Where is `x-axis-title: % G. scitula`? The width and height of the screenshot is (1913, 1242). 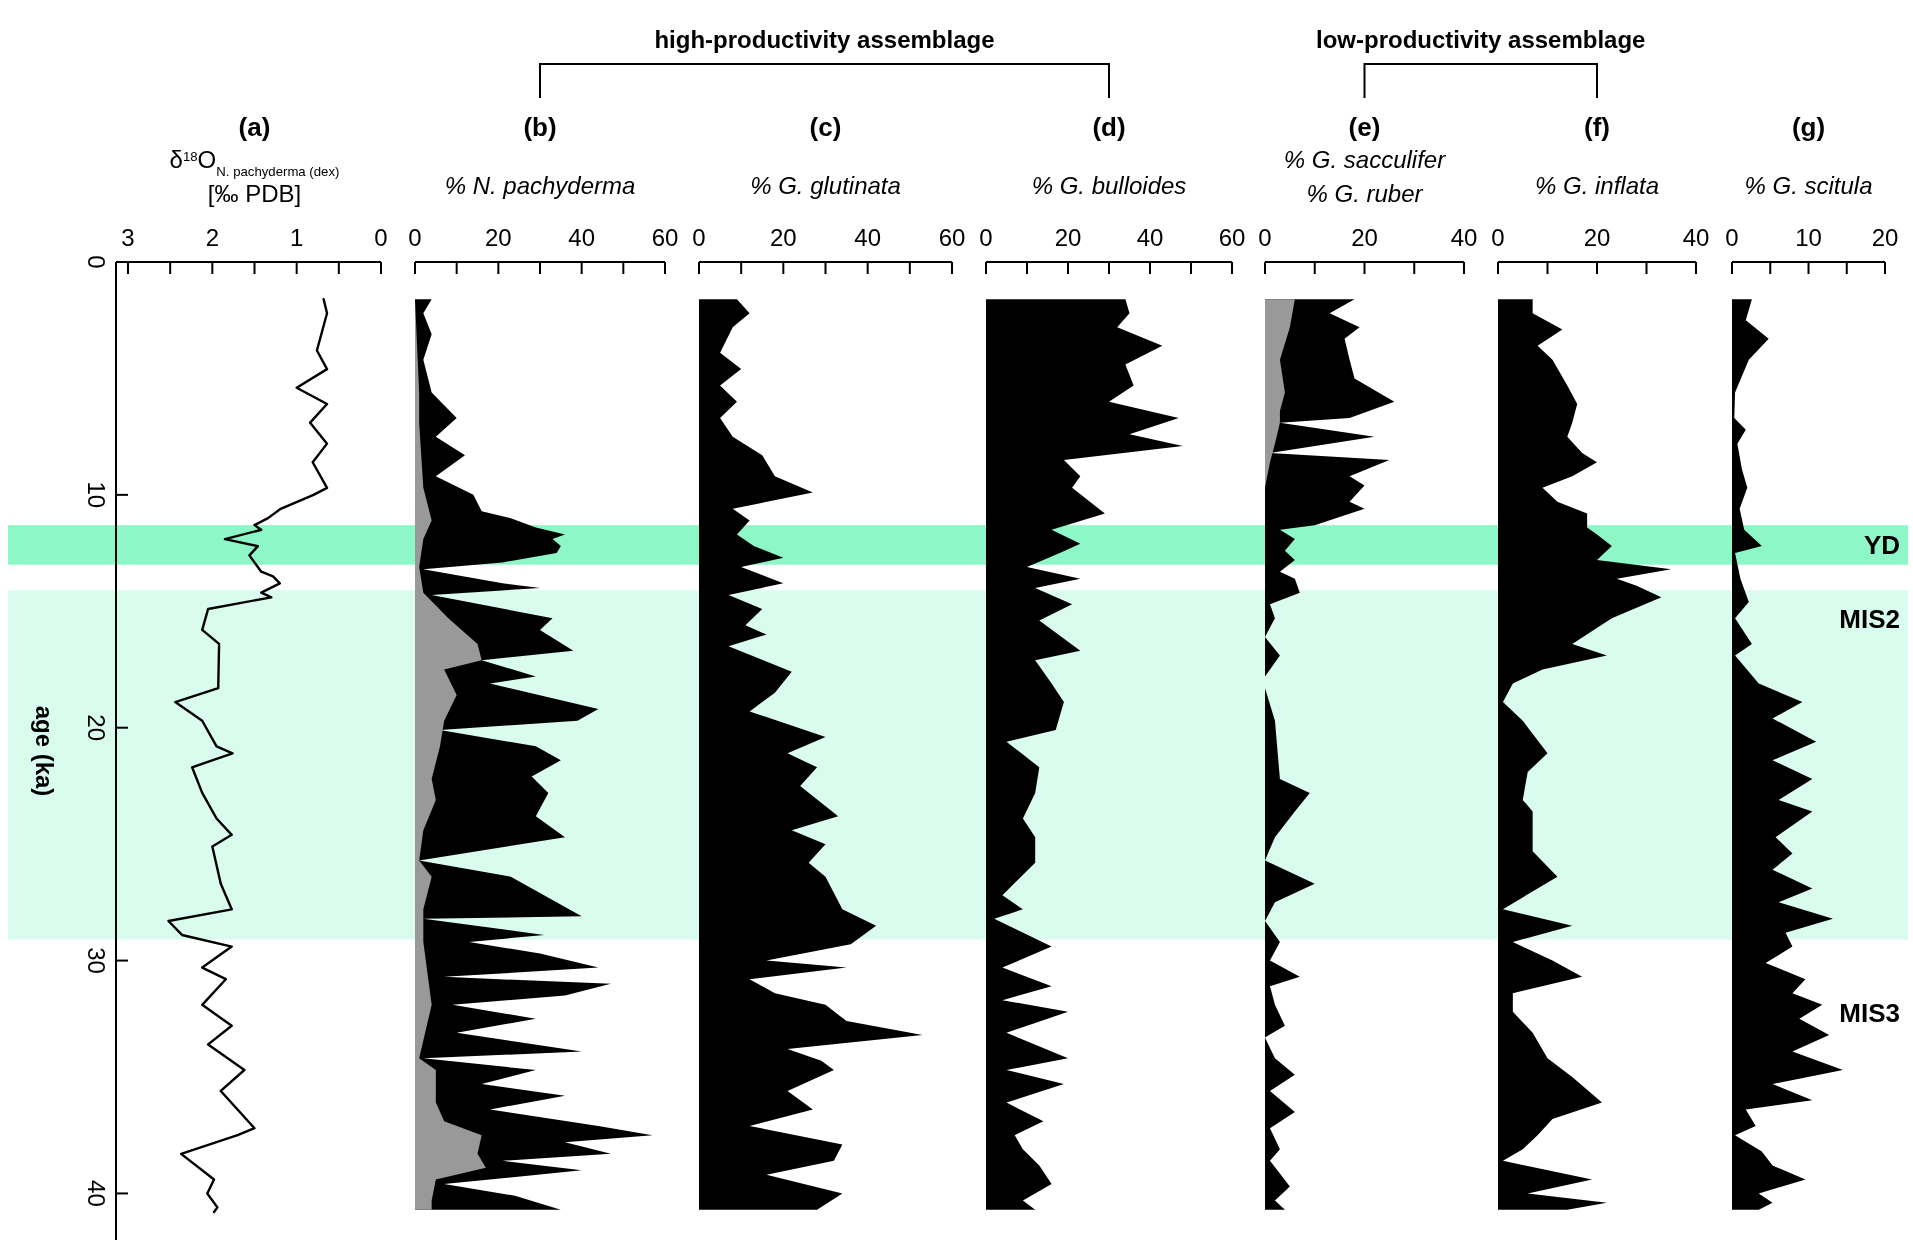 x-axis-title: % G. scitula is located at coordinates (1808, 185).